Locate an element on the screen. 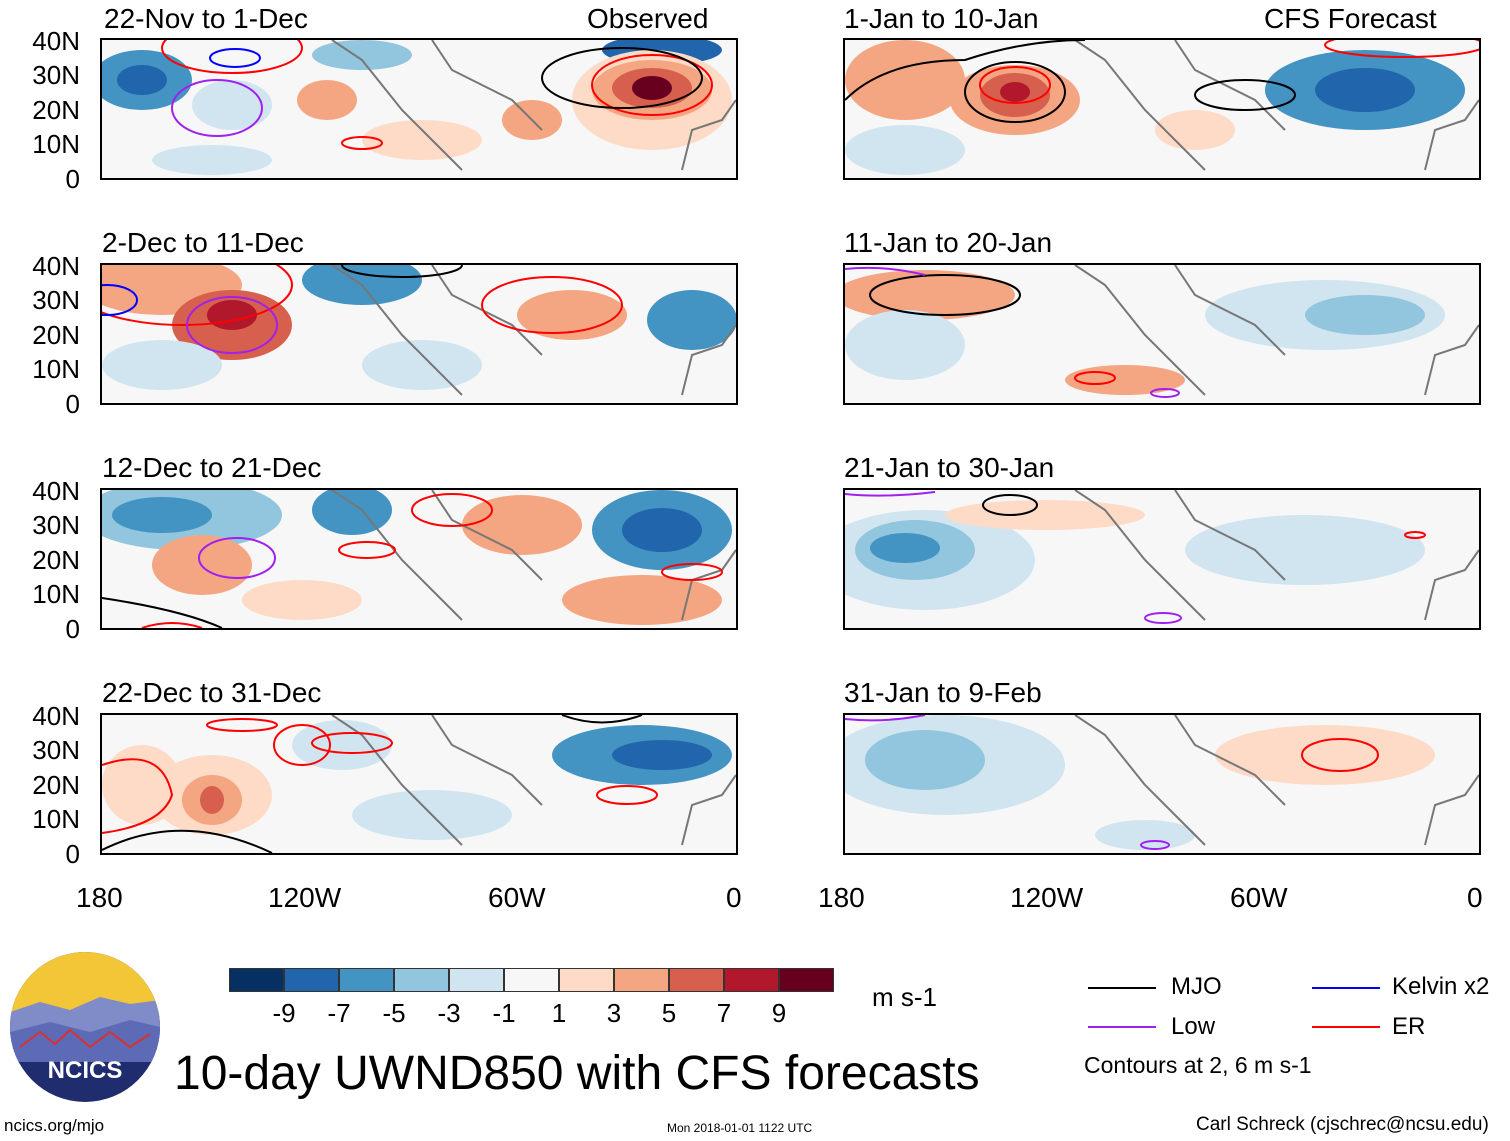 This screenshot has height=1141, width=1510. colorbar-units: m s-1 is located at coordinates (904, 997).